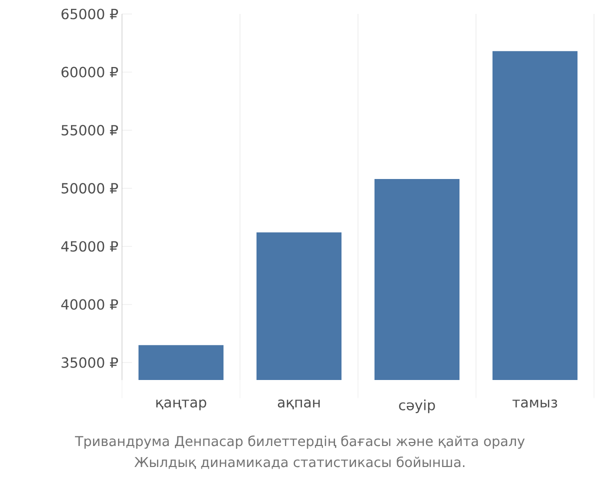  Describe the element at coordinates (535, 404) in the screenshot. I see `x-tick-label: тамыз` at that location.